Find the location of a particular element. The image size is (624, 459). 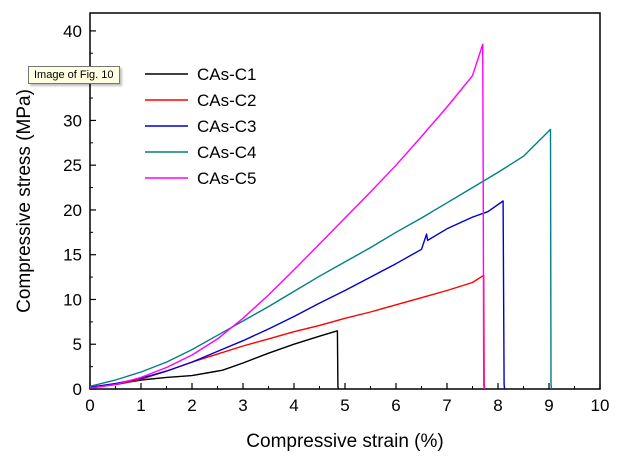

x-tick-label: 3 is located at coordinates (242, 405).